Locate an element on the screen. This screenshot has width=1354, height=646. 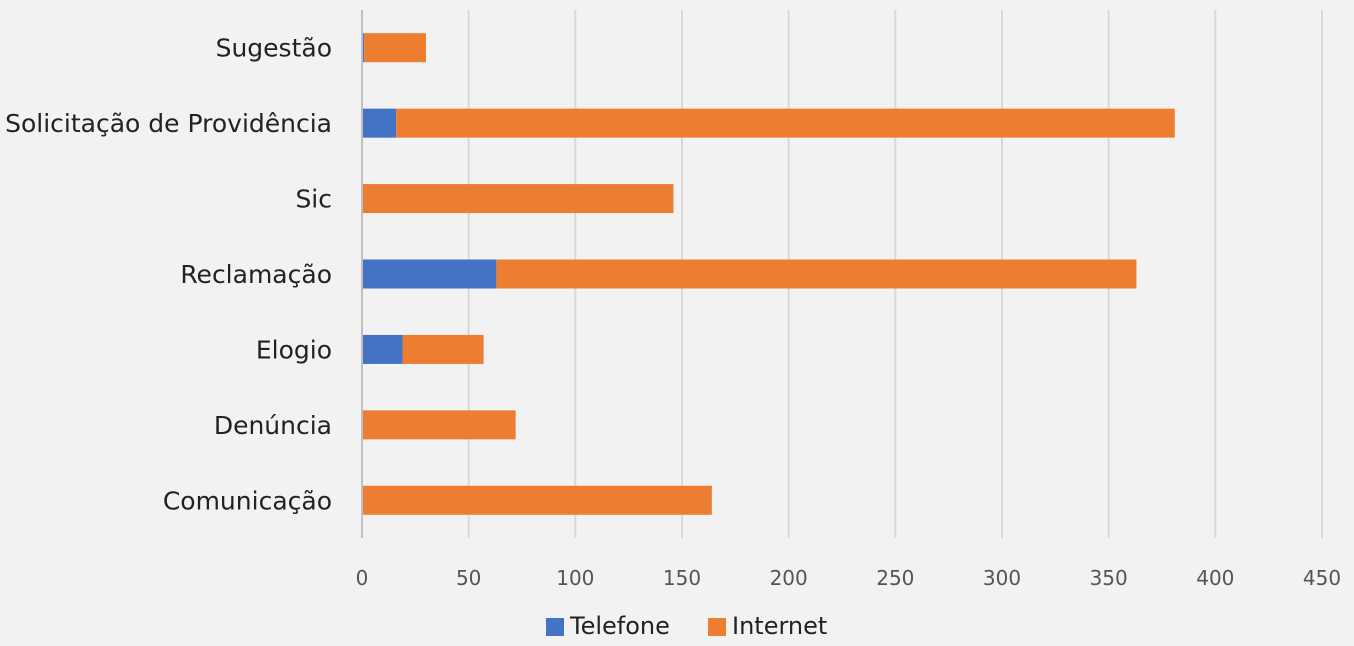
legend-label-internet: Internet is located at coordinates (779, 626).